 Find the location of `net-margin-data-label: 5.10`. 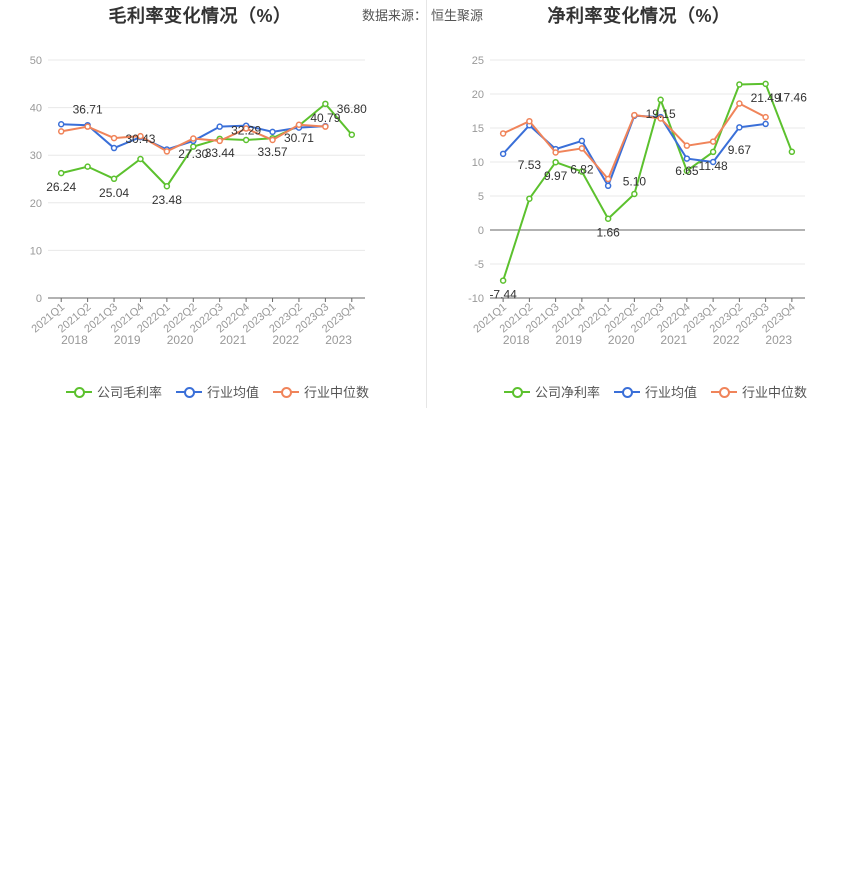

net-margin-data-label: 5.10 is located at coordinates (635, 181).